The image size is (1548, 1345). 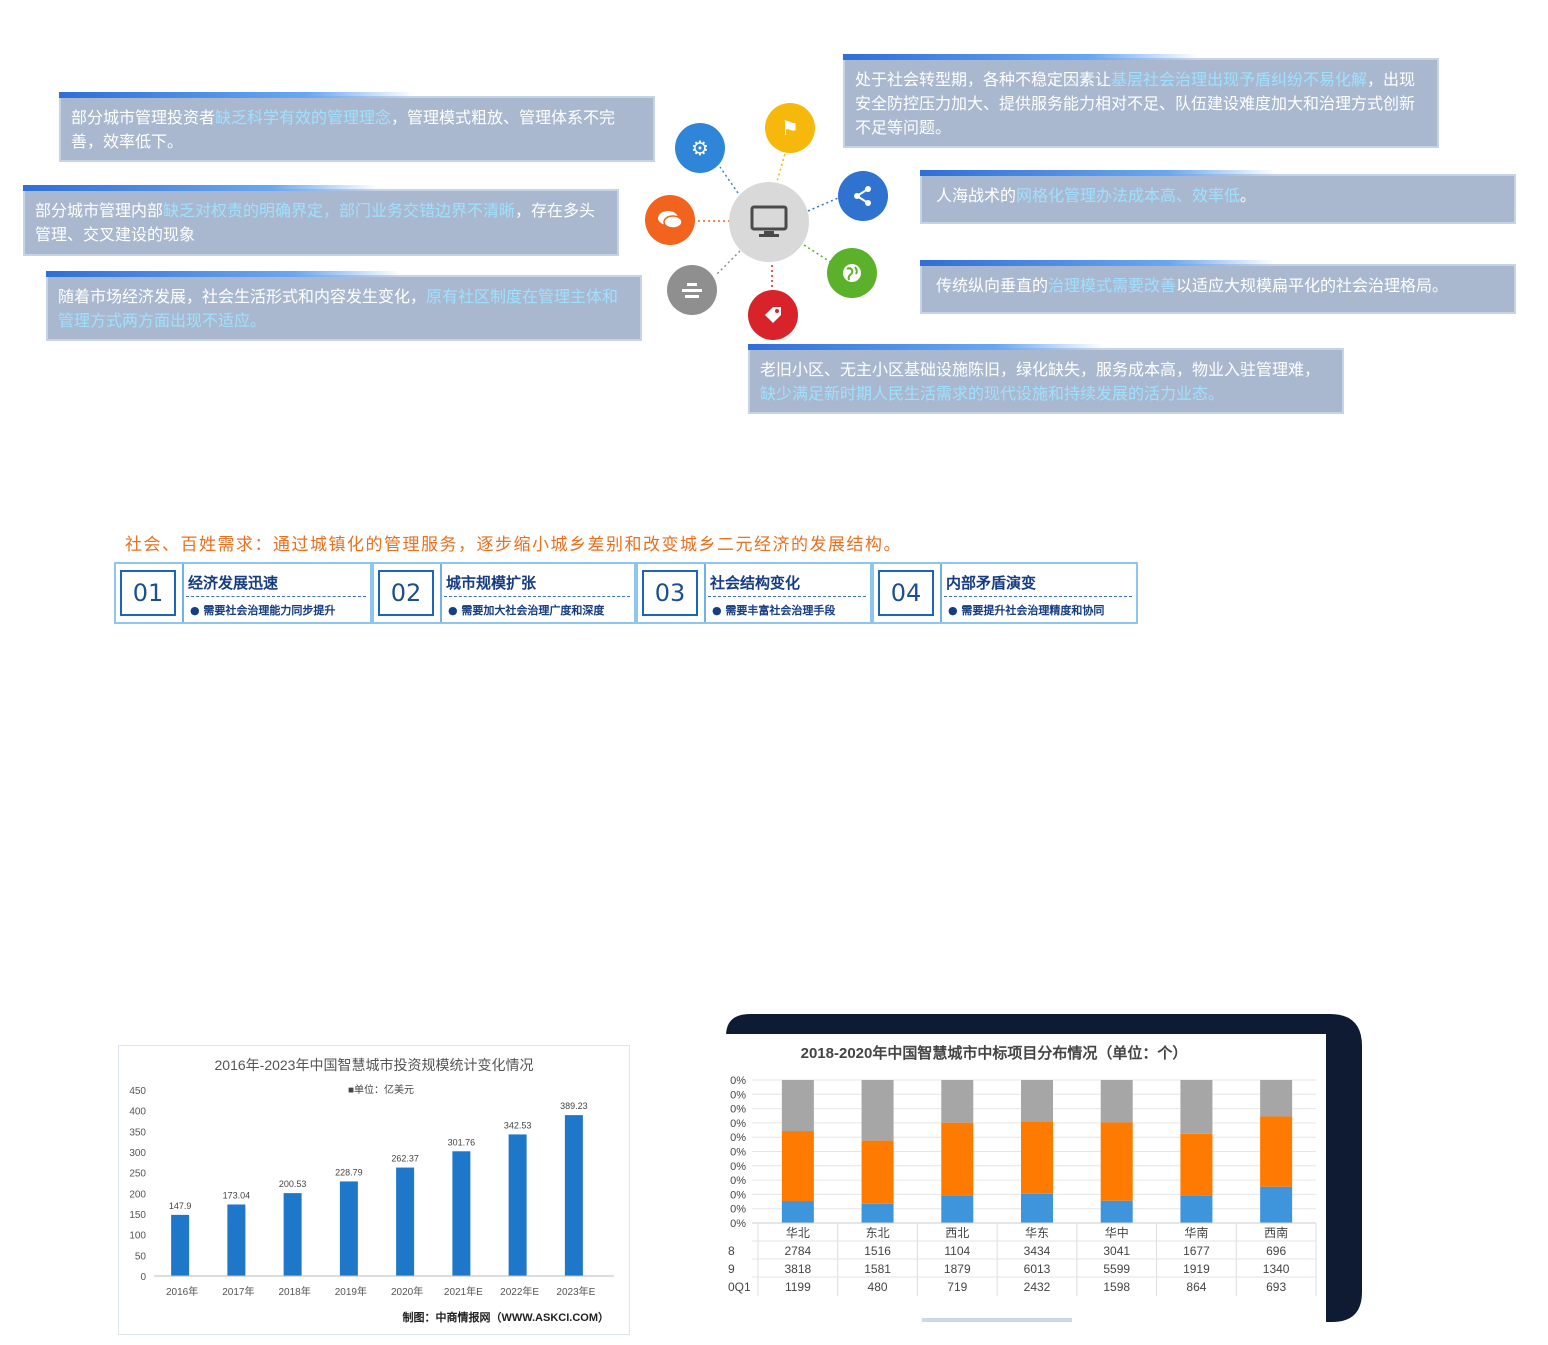 I want to click on step-subtitle: ● 需要加大社会治理广度和深度, so click(x=526, y=610).